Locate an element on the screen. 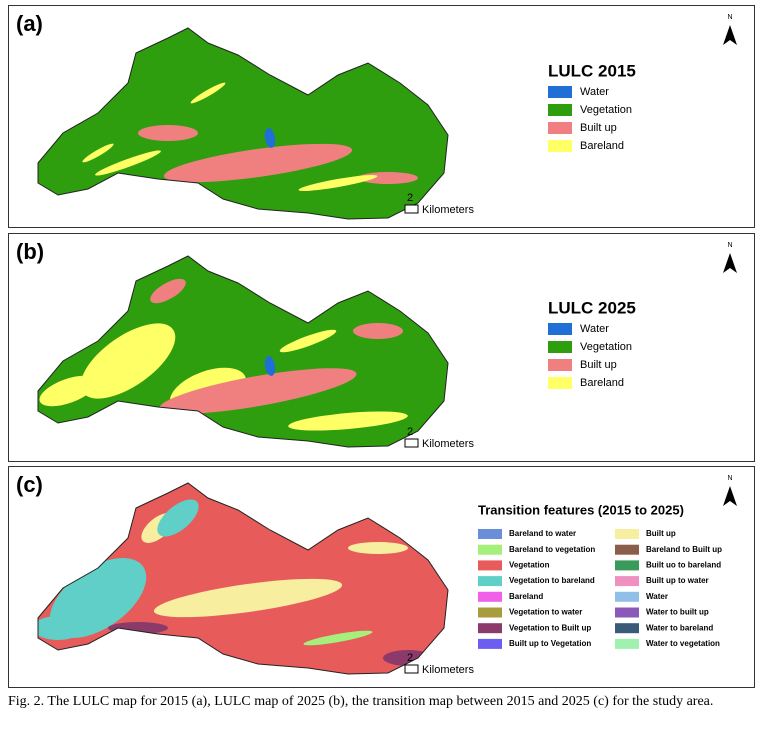 This screenshot has width=761, height=743. map is located at coordinates (243, 123).